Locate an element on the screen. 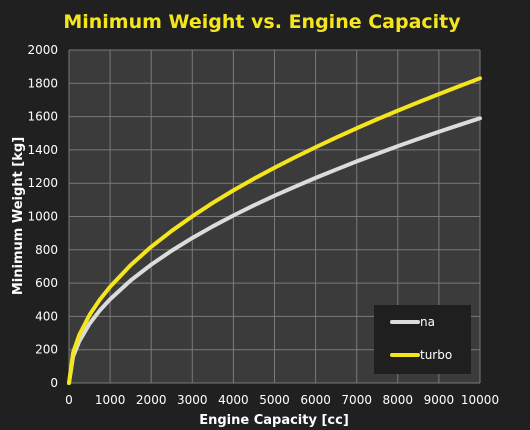 Image resolution: width=530 pixels, height=430 pixels. legend-label-turbo: turbo is located at coordinates (436, 355).